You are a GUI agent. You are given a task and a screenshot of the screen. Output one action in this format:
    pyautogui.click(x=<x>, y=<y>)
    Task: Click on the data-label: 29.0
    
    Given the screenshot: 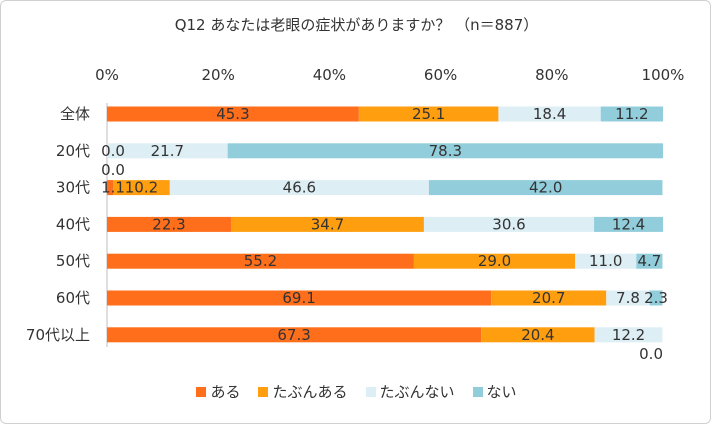 What is the action you would take?
    pyautogui.click(x=494, y=261)
    